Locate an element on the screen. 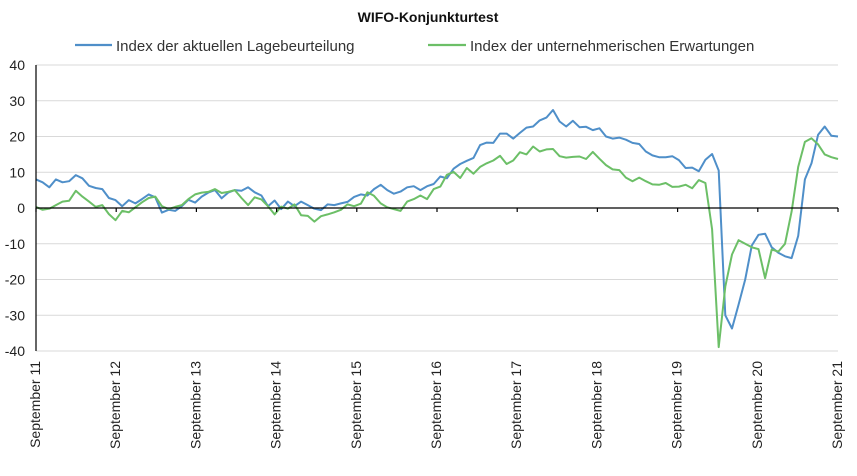  x-tick-label: September 20 is located at coordinates (757, 405).